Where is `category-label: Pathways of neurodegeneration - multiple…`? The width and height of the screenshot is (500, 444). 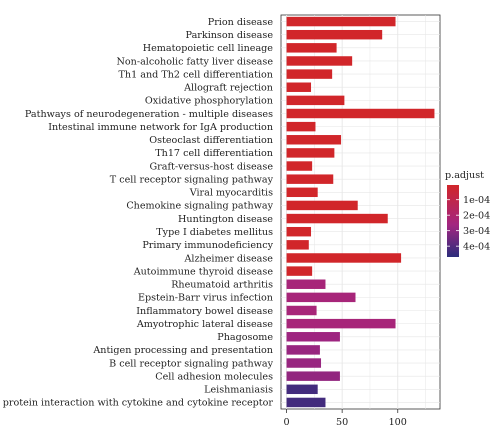 category-label: Pathways of neurodegeneration - multiple… is located at coordinates (149, 114).